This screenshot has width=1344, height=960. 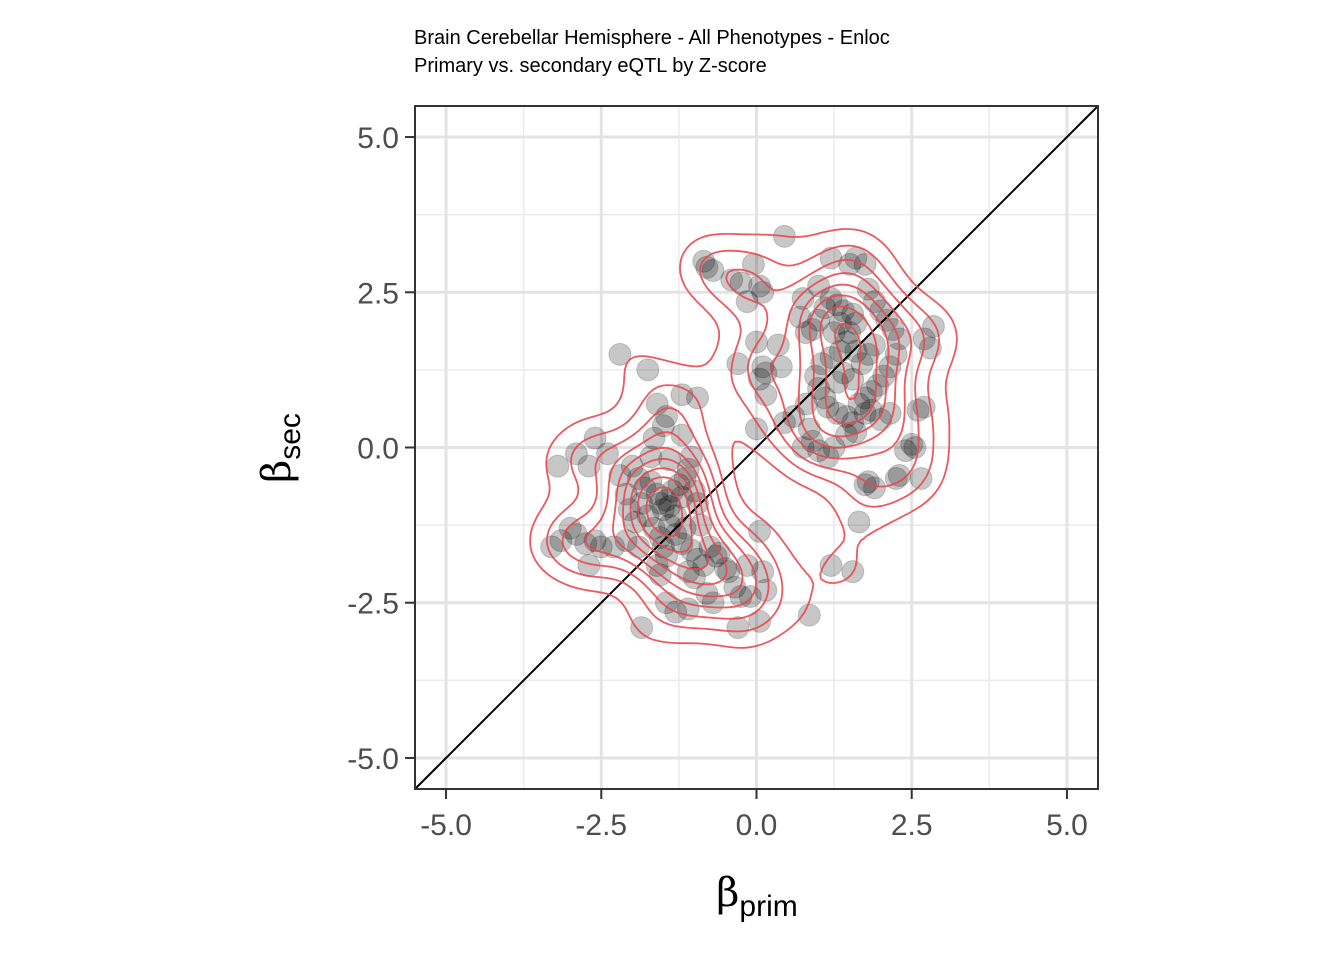 What do you see at coordinates (446, 825) in the screenshot?
I see `x-tick-label: -5.0` at bounding box center [446, 825].